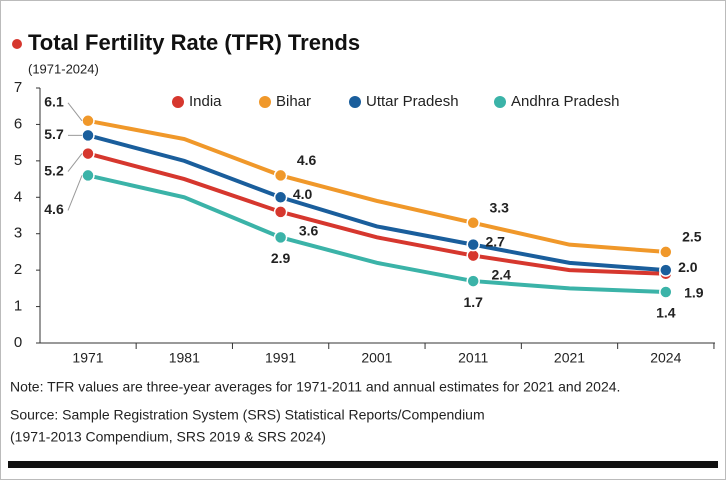 This screenshot has width=726, height=480. Describe the element at coordinates (54, 101) in the screenshot. I see `value-label: 6.1` at that location.